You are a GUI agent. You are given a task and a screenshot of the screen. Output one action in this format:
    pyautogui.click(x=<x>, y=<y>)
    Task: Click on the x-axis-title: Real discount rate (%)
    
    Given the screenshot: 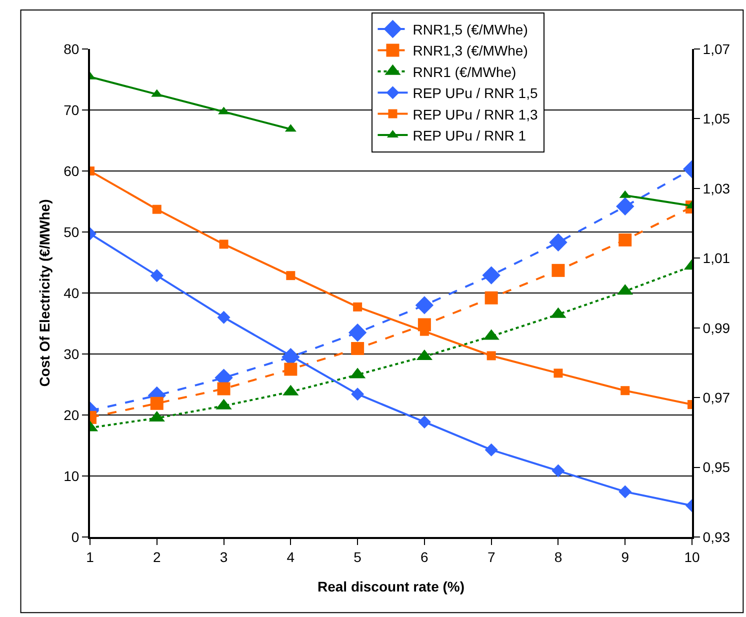 What is the action you would take?
    pyautogui.click(x=391, y=586)
    